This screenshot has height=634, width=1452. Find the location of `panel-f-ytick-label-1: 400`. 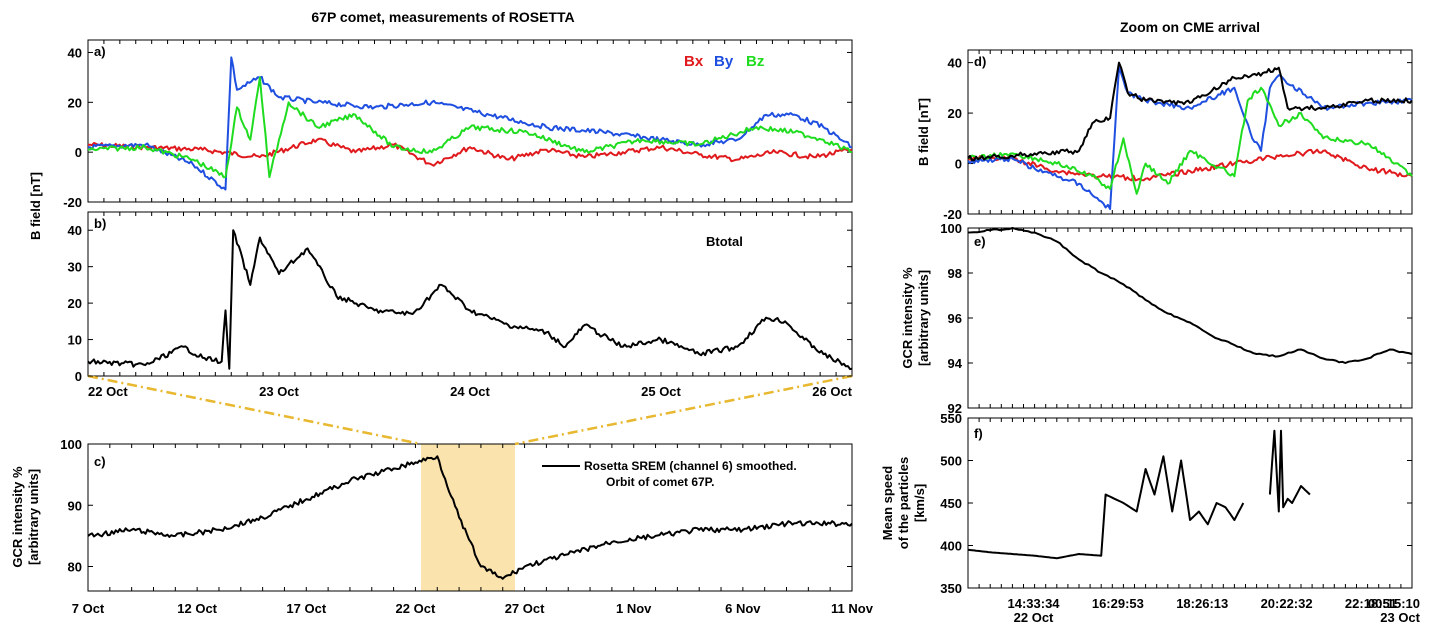

panel-f-ytick-label-1: 400 is located at coordinates (951, 546).